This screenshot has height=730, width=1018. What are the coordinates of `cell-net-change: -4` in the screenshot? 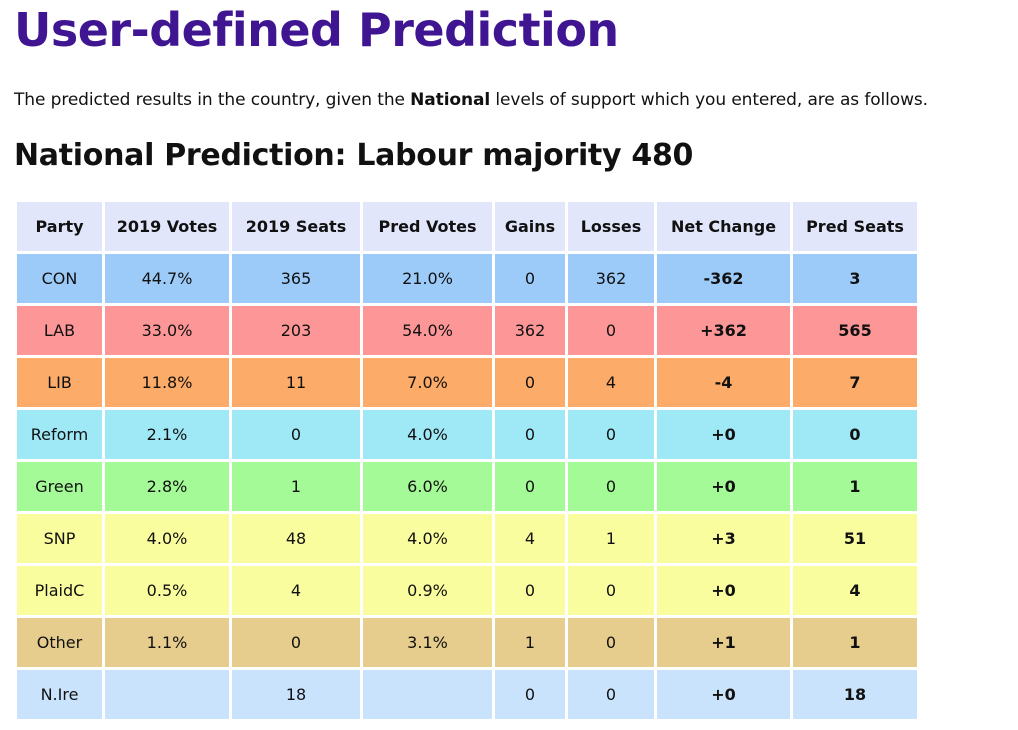 It's located at (723, 382).